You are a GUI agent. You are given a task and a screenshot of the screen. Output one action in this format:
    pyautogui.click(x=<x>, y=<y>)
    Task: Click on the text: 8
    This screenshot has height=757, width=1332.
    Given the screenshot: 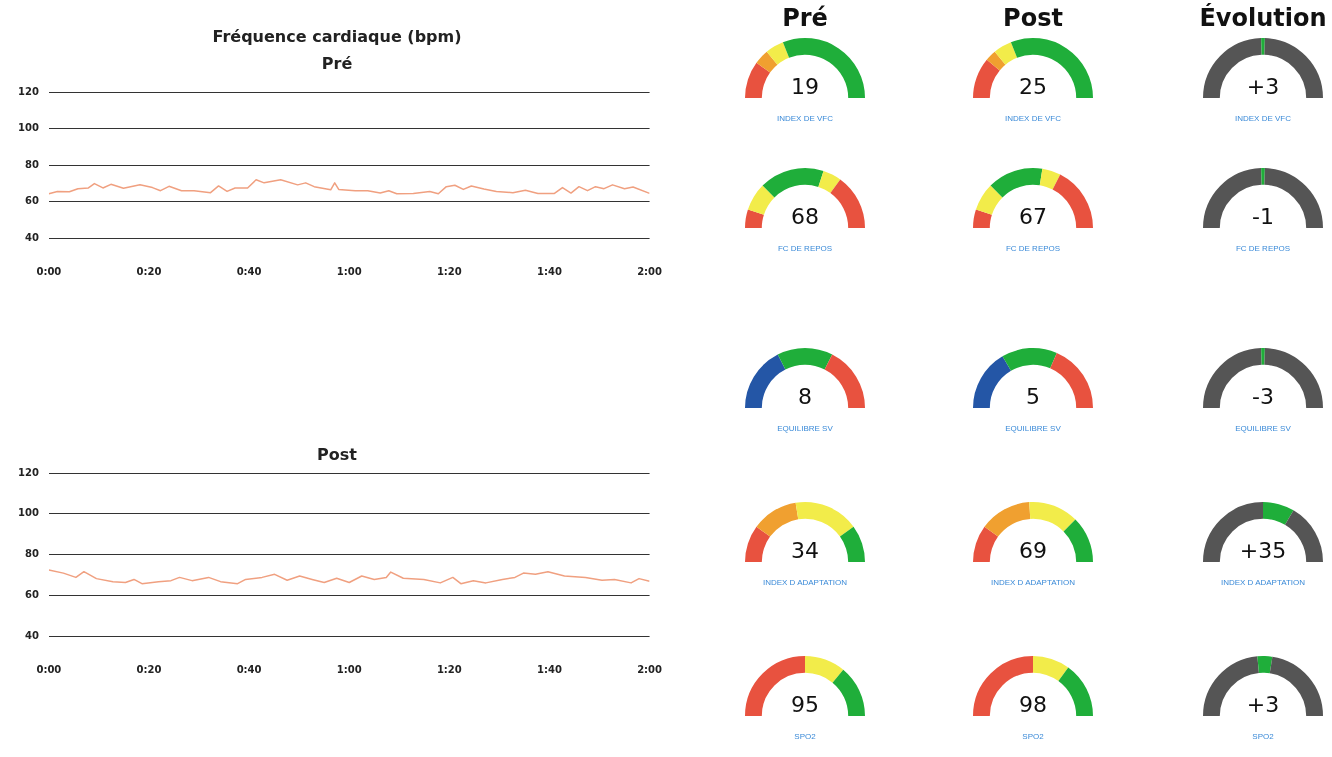 What is the action you would take?
    pyautogui.click(x=805, y=396)
    